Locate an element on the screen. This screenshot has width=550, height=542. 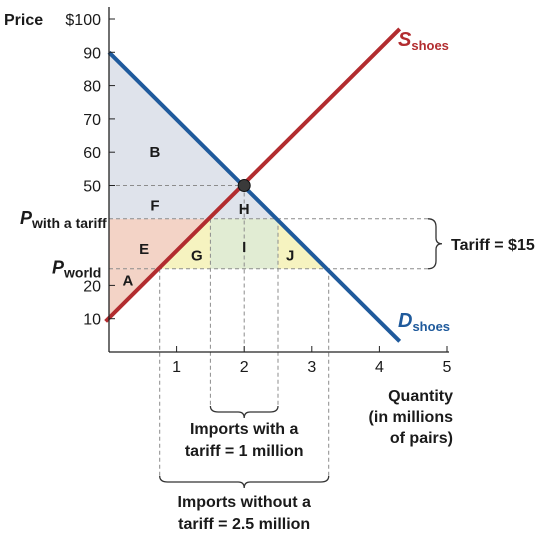
x-axis-label-line-1: Quantity is located at coordinates (420, 396).